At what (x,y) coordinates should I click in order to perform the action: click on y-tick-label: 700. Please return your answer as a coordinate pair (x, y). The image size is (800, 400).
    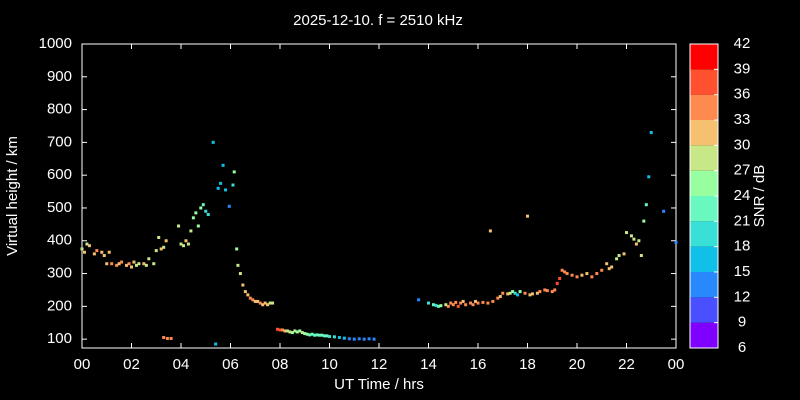
    Looking at the image, I should click on (59, 141).